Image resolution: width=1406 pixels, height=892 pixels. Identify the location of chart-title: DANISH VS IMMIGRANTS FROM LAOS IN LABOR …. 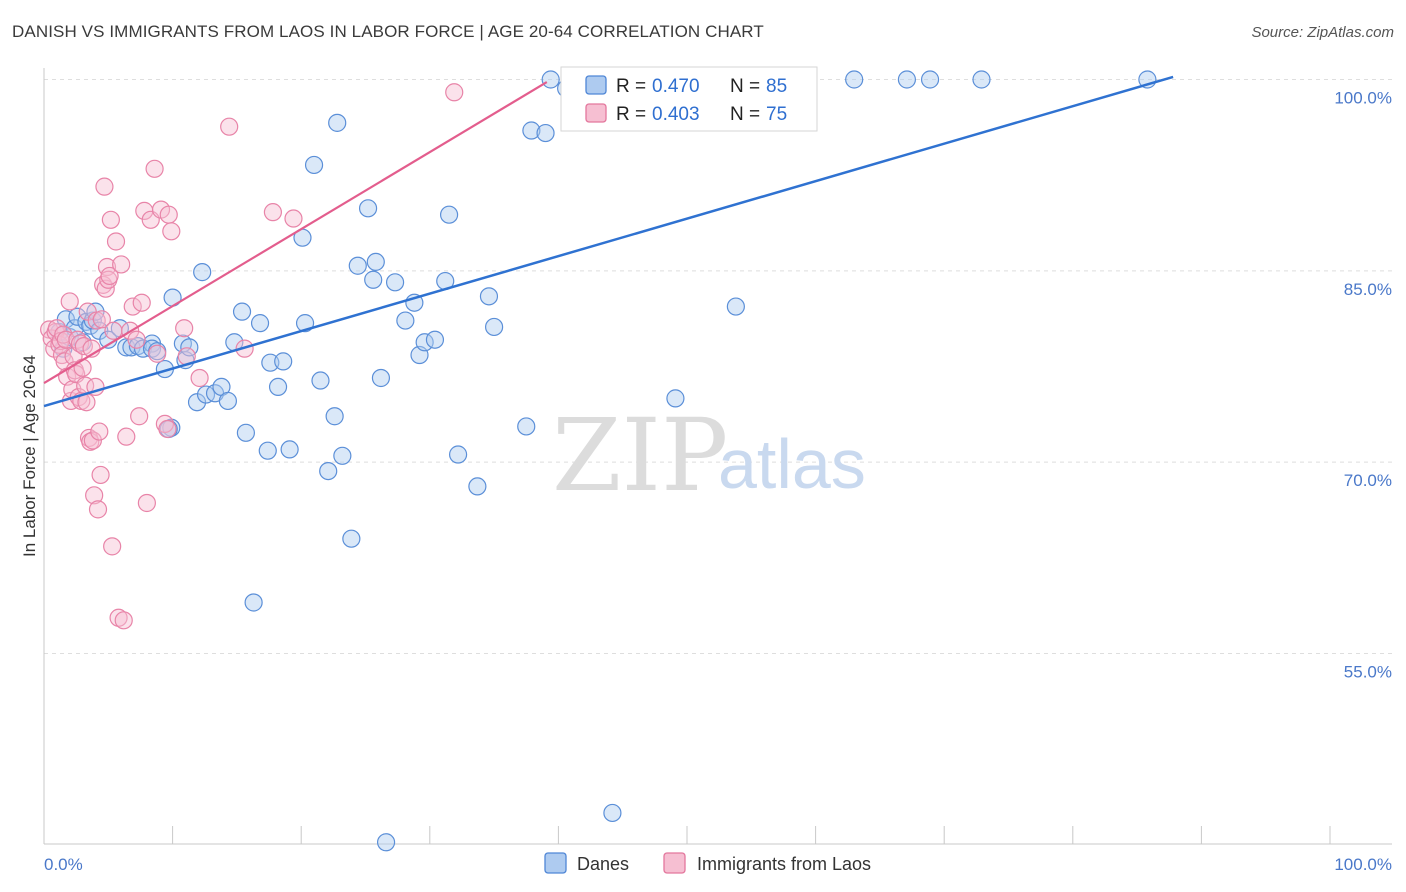
(388, 31).